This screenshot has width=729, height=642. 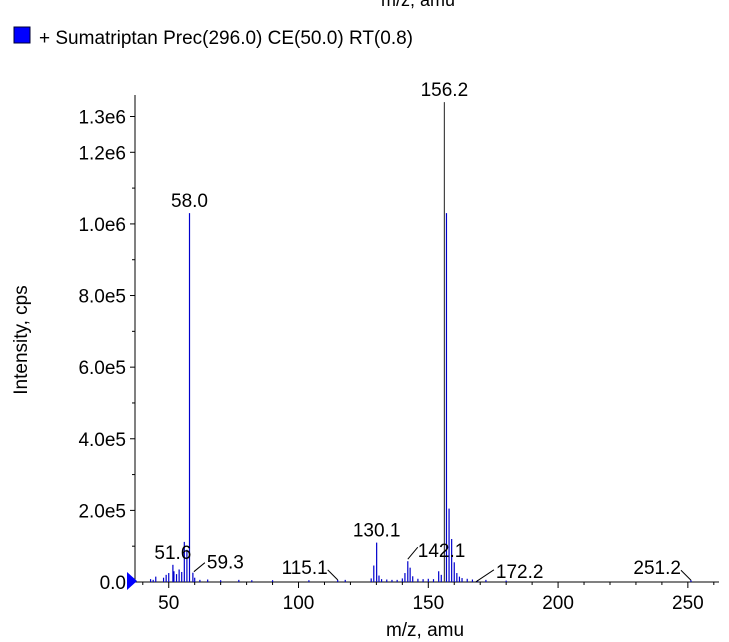 What do you see at coordinates (189, 201) in the screenshot?
I see `peak-annotation-label: 58.0` at bounding box center [189, 201].